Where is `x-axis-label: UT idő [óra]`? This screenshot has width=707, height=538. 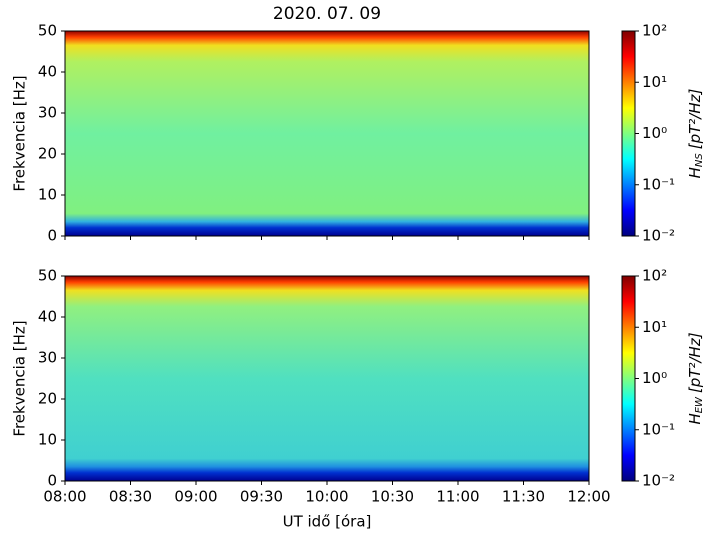
x-axis-label: UT idő [óra] is located at coordinates (327, 522).